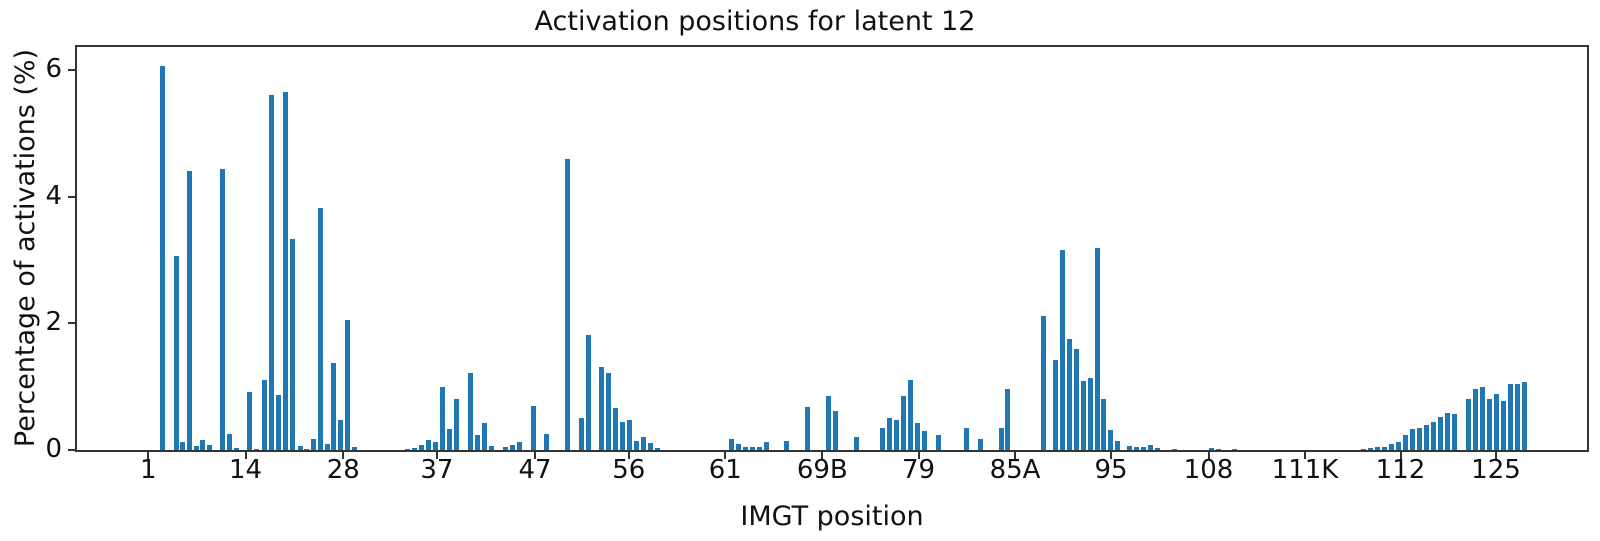 This screenshot has height=541, width=1600. What do you see at coordinates (437, 470) in the screenshot?
I see `x-tick-label: 37` at bounding box center [437, 470].